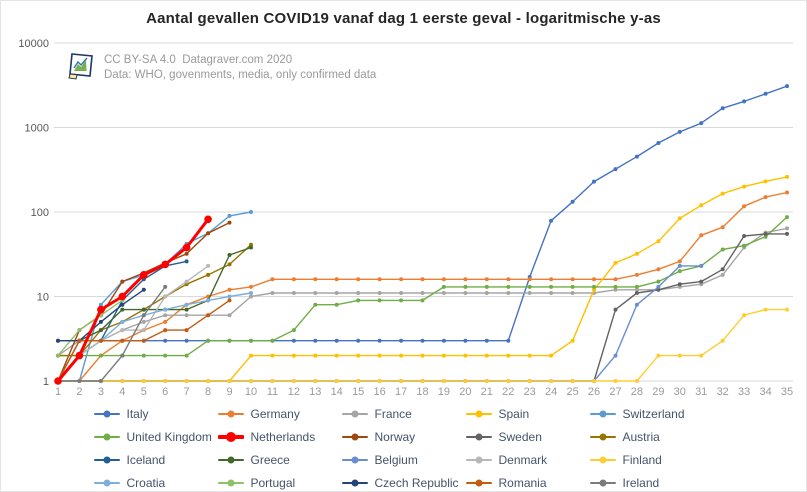 This screenshot has height=492, width=807. I want to click on legend-label: France, so click(393, 414).